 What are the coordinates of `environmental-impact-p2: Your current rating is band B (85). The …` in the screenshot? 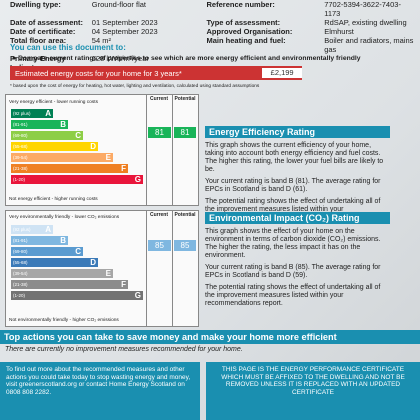 It's located at (293, 271).